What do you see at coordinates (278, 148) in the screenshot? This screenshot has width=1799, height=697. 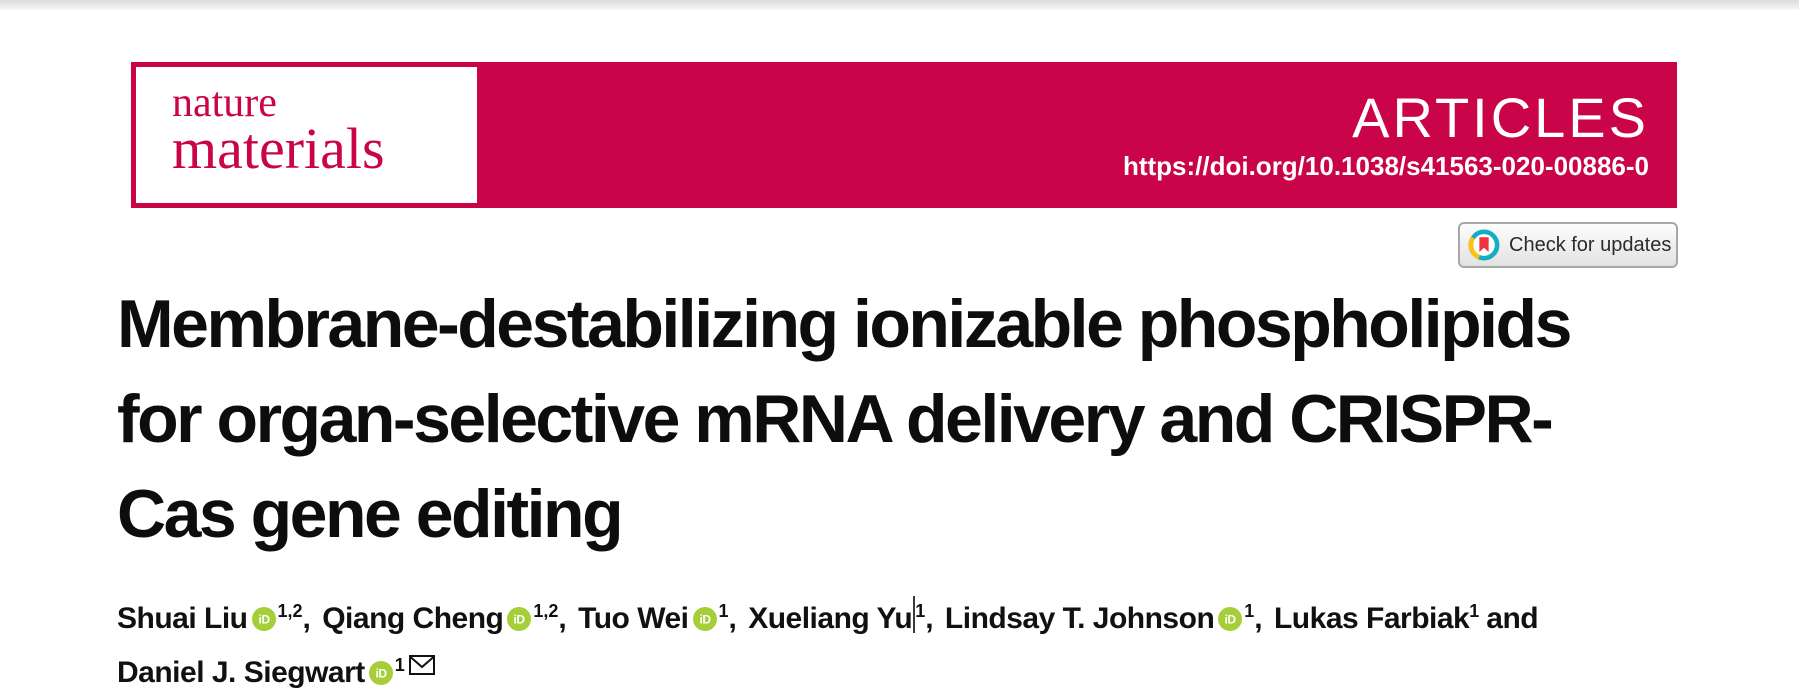 I see `journal-logo-materials: materials` at bounding box center [278, 148].